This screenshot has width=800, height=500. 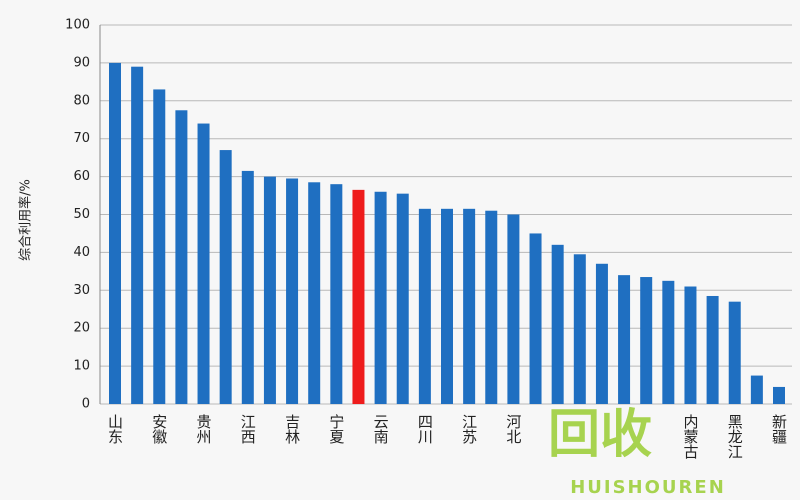 I want to click on y-tick-label: 20, so click(x=81, y=328).